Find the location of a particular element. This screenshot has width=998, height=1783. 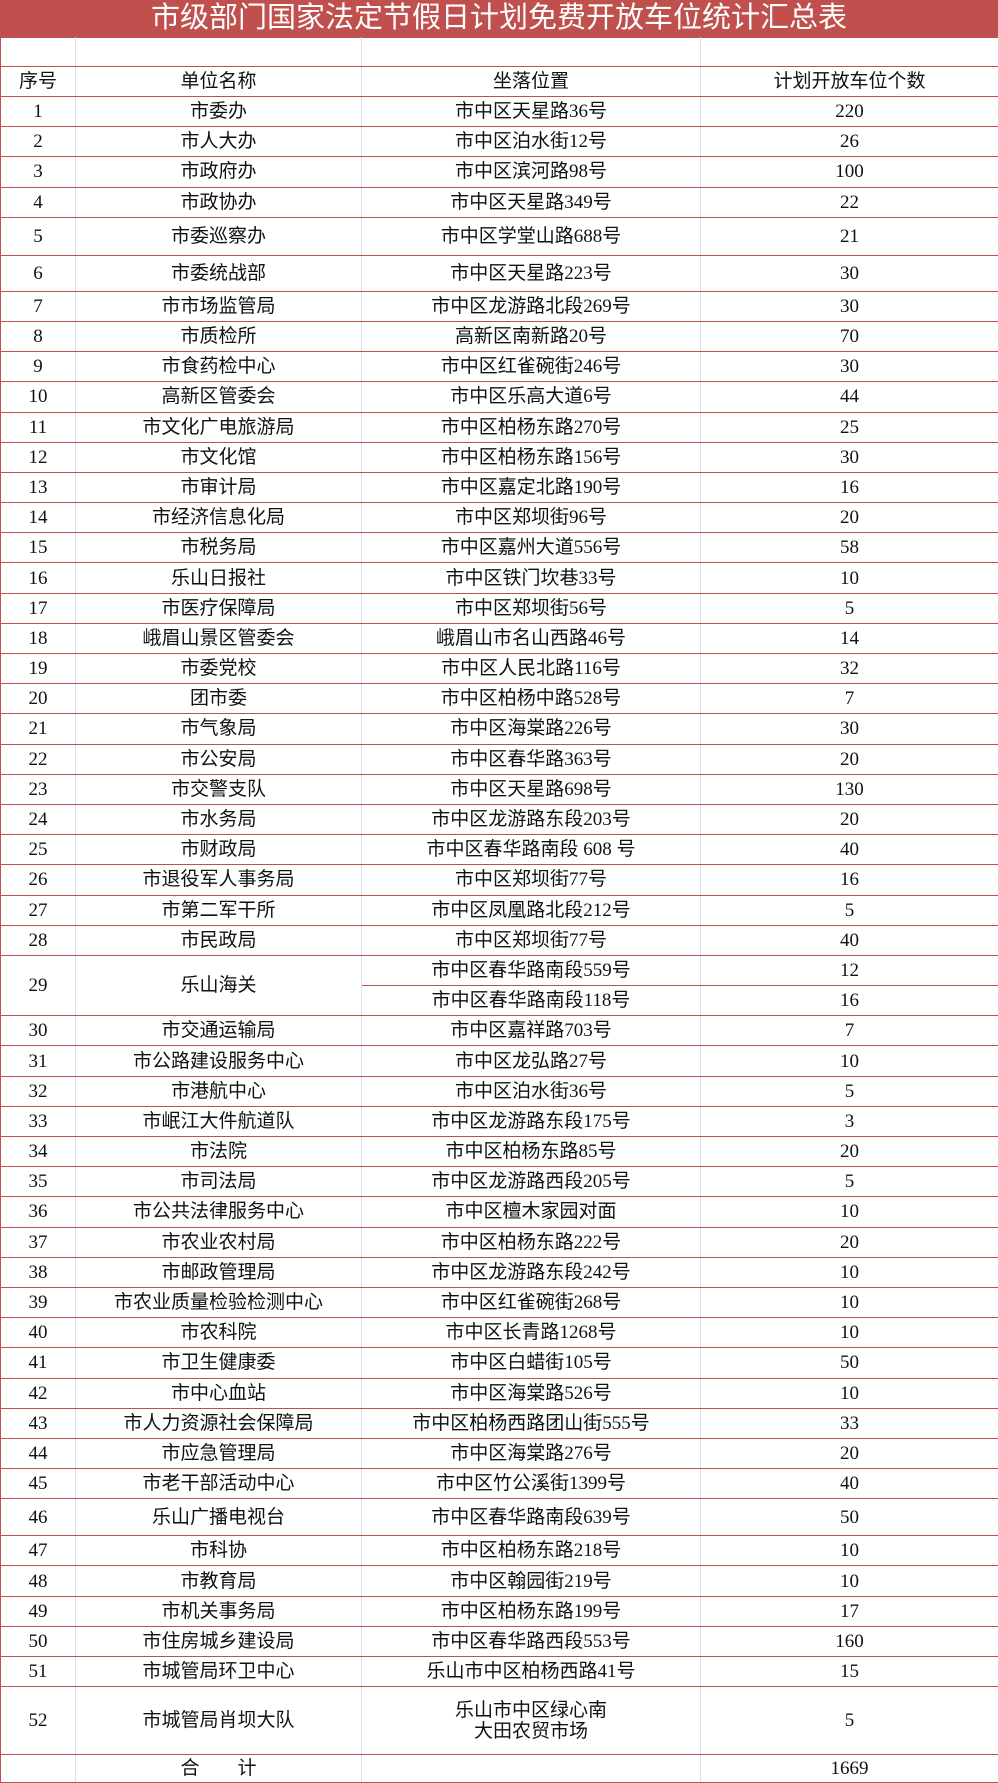

parking-count: 220 is located at coordinates (849, 112).